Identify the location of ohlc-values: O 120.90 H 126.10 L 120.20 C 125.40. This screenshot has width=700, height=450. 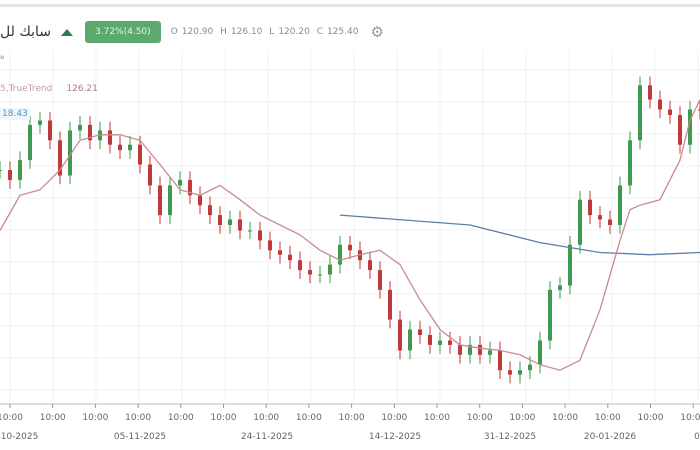
(267, 32).